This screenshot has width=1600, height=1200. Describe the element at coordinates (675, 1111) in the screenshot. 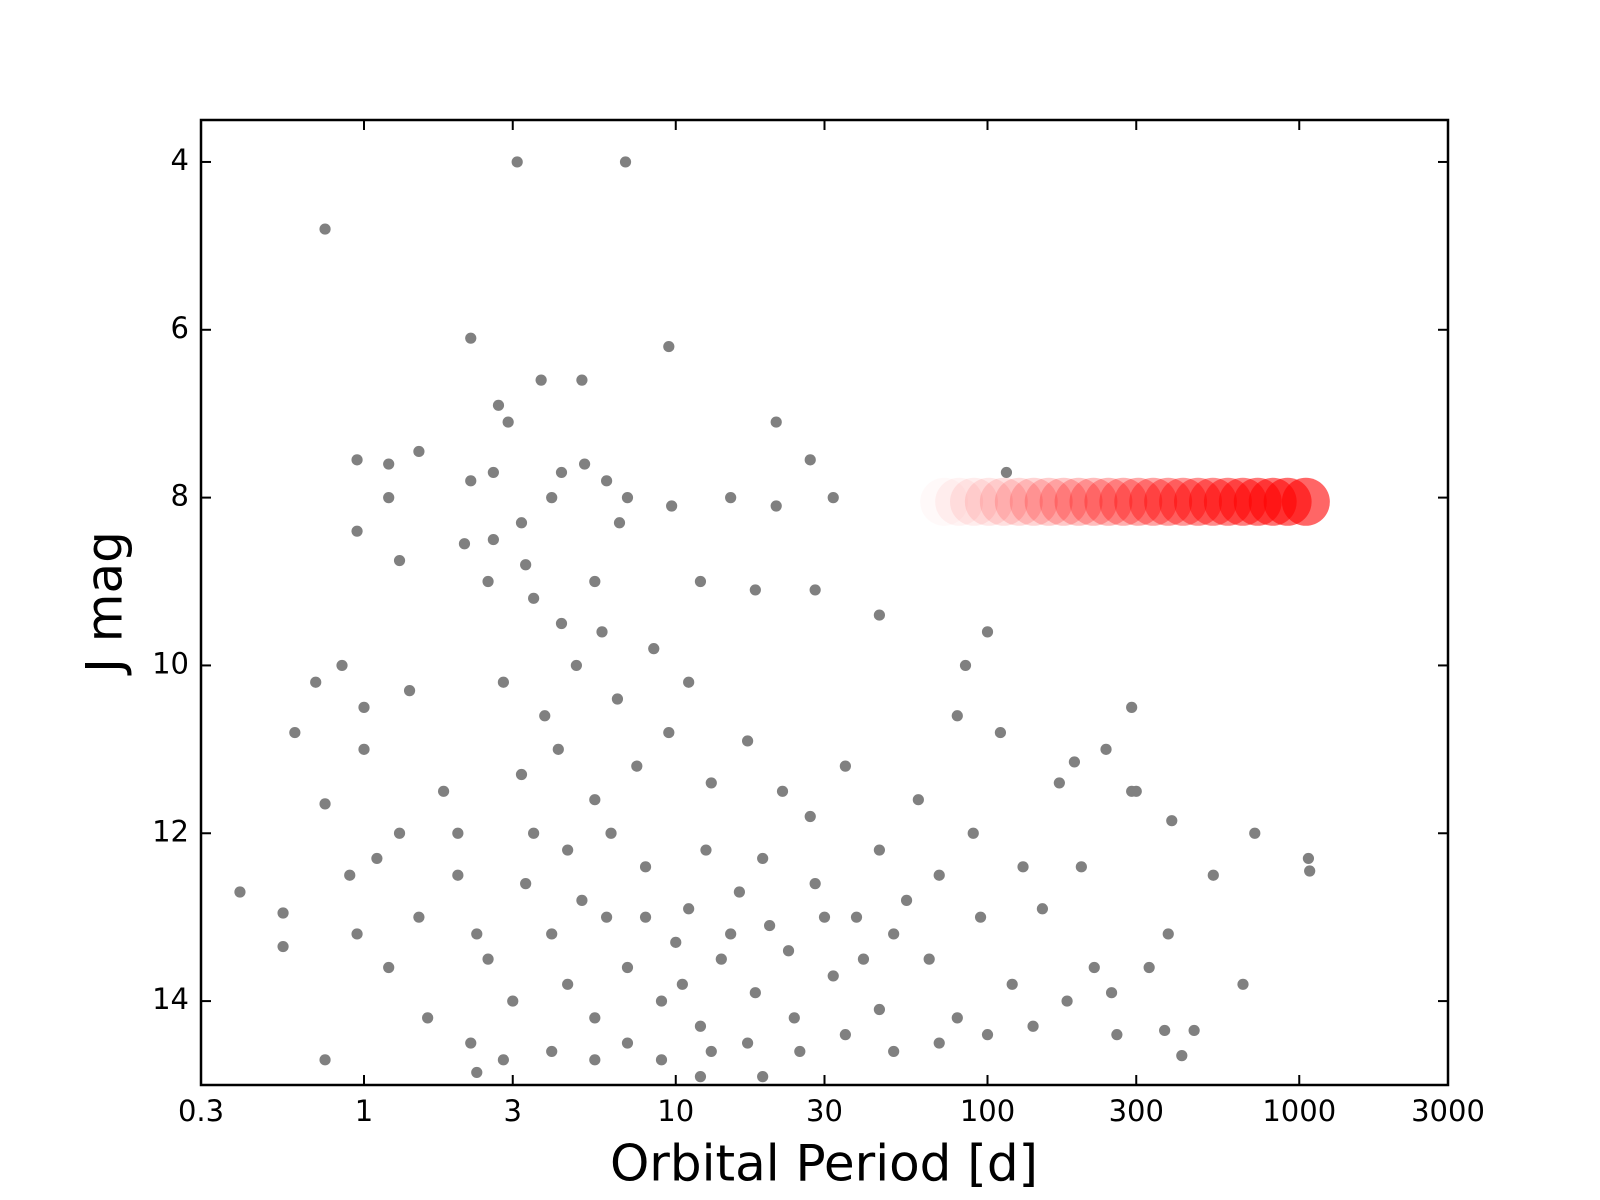

I see `x-tick-label: 10` at that location.